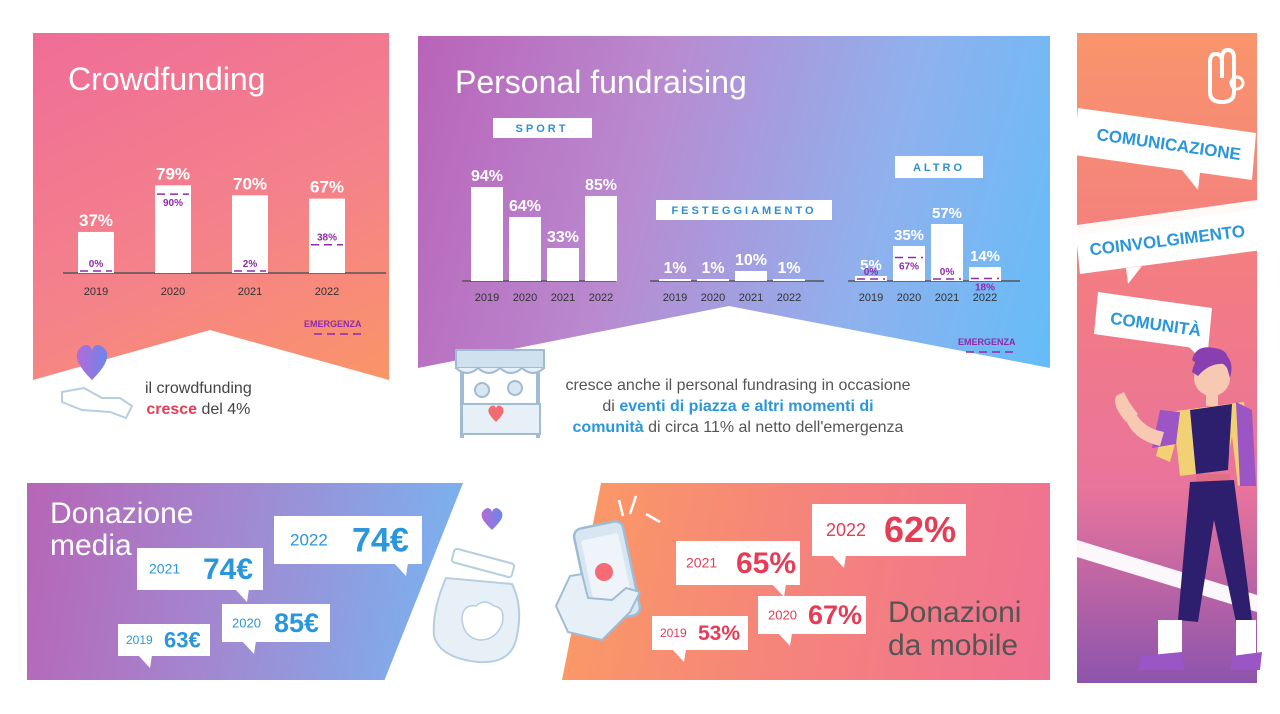 The image size is (1280, 714). What do you see at coordinates (601, 82) in the screenshot?
I see `personal-title: Personal fundraising` at bounding box center [601, 82].